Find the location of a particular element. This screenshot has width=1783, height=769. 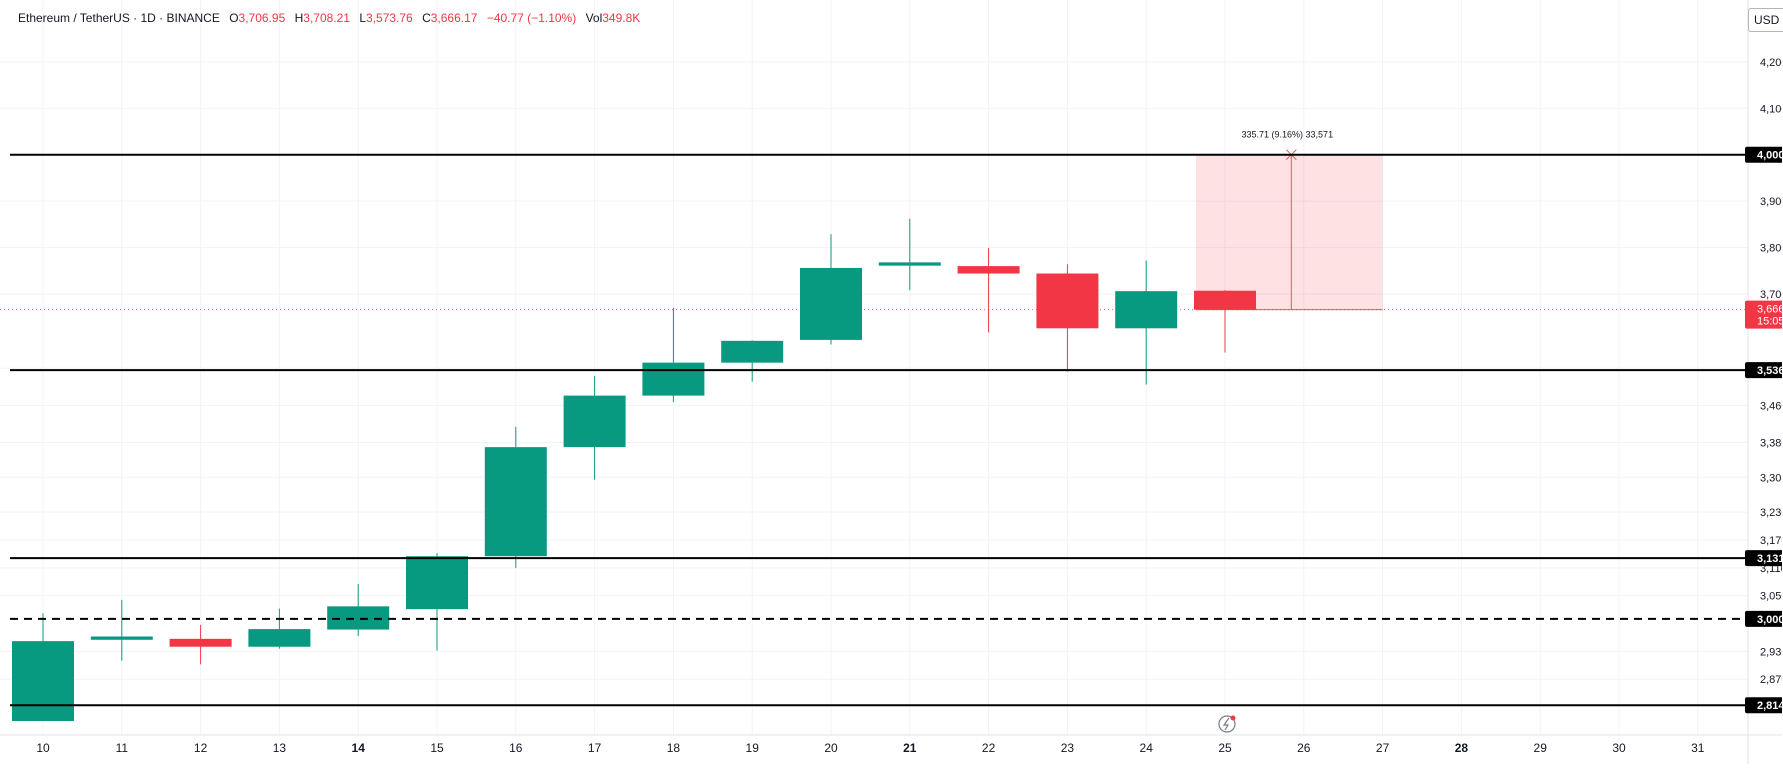

volume-label: Vol is located at coordinates (594, 18).